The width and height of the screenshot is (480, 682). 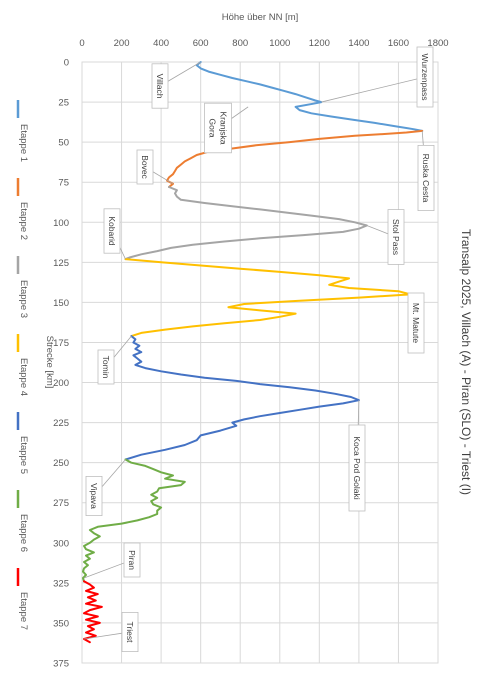 What do you see at coordinates (23, 455) in the screenshot?
I see `legend-label: Etappe 5` at bounding box center [23, 455].